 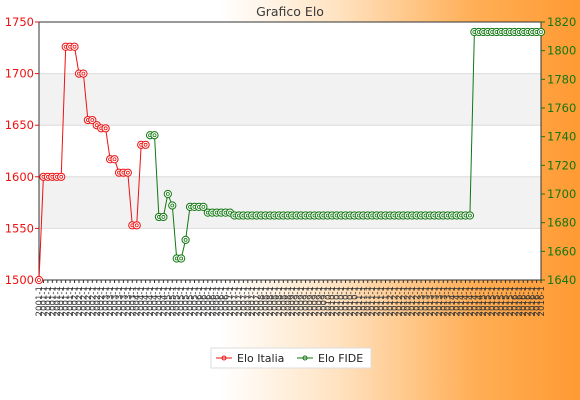 What do you see at coordinates (19, 74) in the screenshot?
I see `y-left-tick-label: 1700` at bounding box center [19, 74].